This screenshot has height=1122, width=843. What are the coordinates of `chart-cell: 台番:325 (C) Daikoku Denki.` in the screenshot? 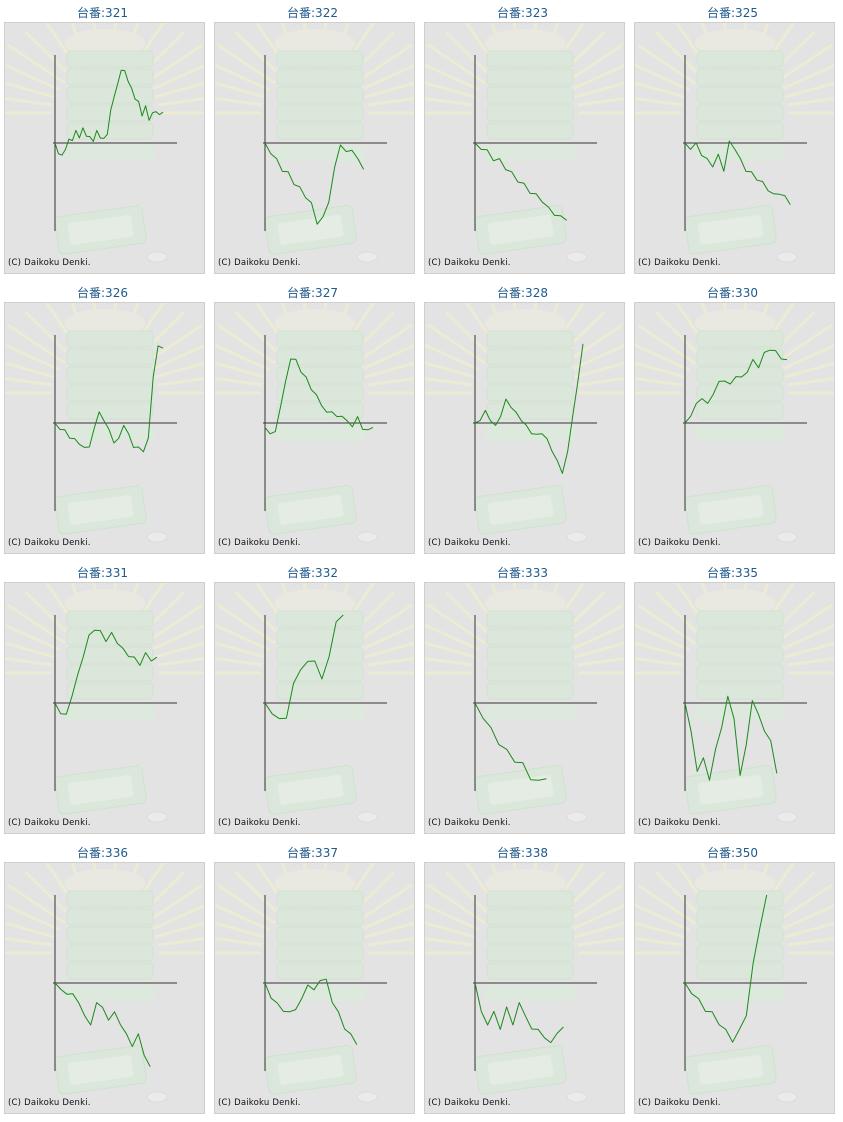 It's located at (732, 140).